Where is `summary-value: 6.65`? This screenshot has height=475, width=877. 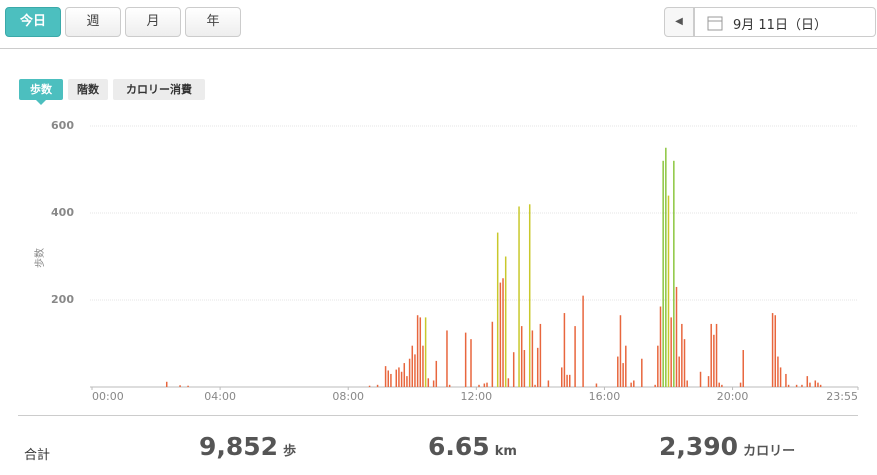
summary-value: 6.65 is located at coordinates (459, 446).